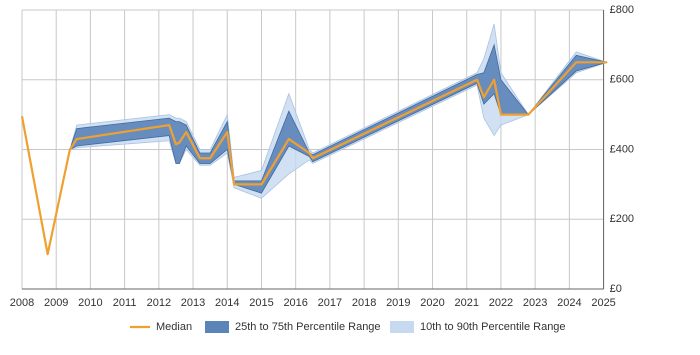  What do you see at coordinates (227, 303) in the screenshot?
I see `x-tick-label: 2014` at bounding box center [227, 303].